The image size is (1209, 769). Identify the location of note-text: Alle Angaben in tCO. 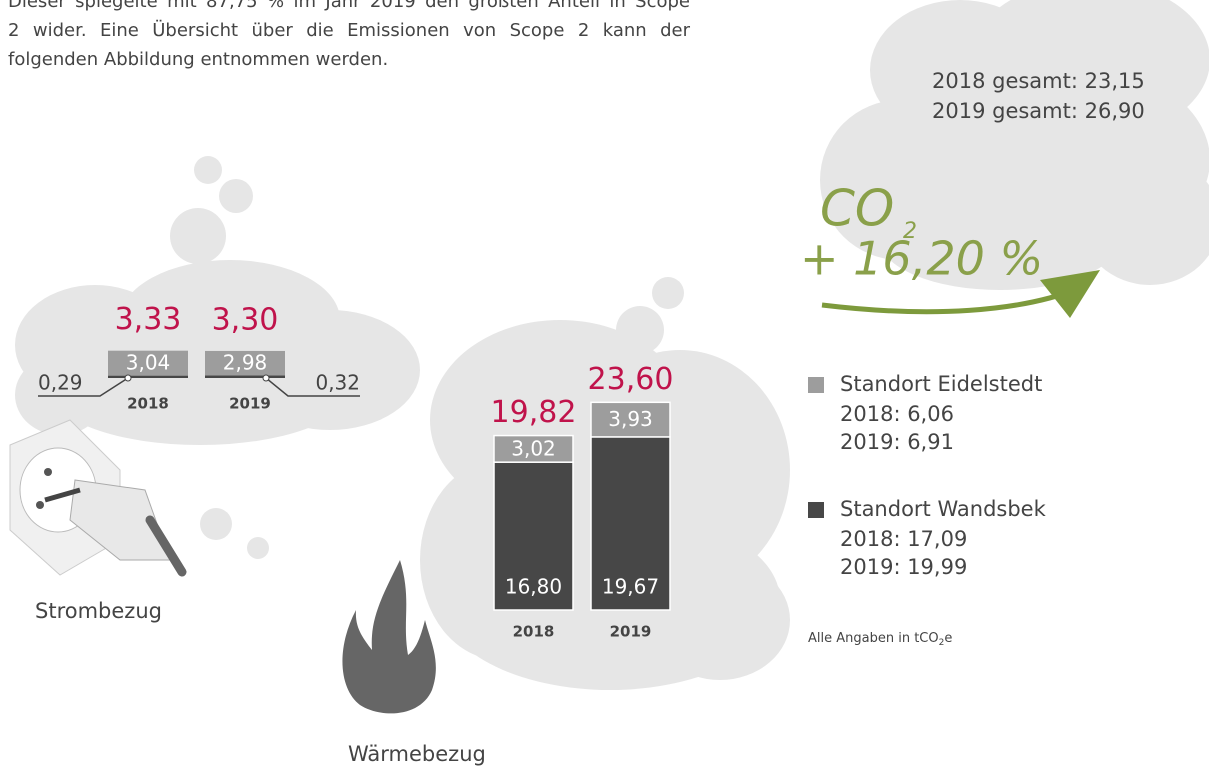
(873, 638).